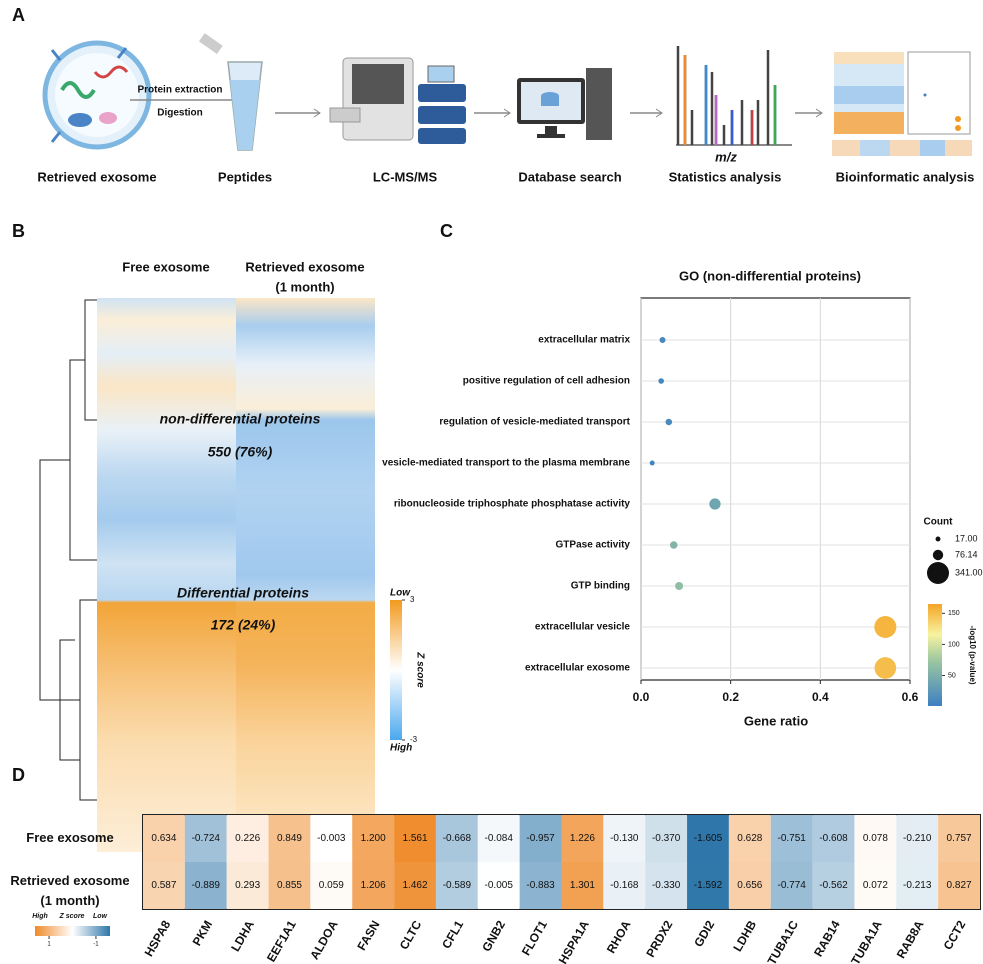 This screenshot has width=983, height=964. What do you see at coordinates (791, 885) in the screenshot?
I see `cell-label: -0.774` at bounding box center [791, 885].